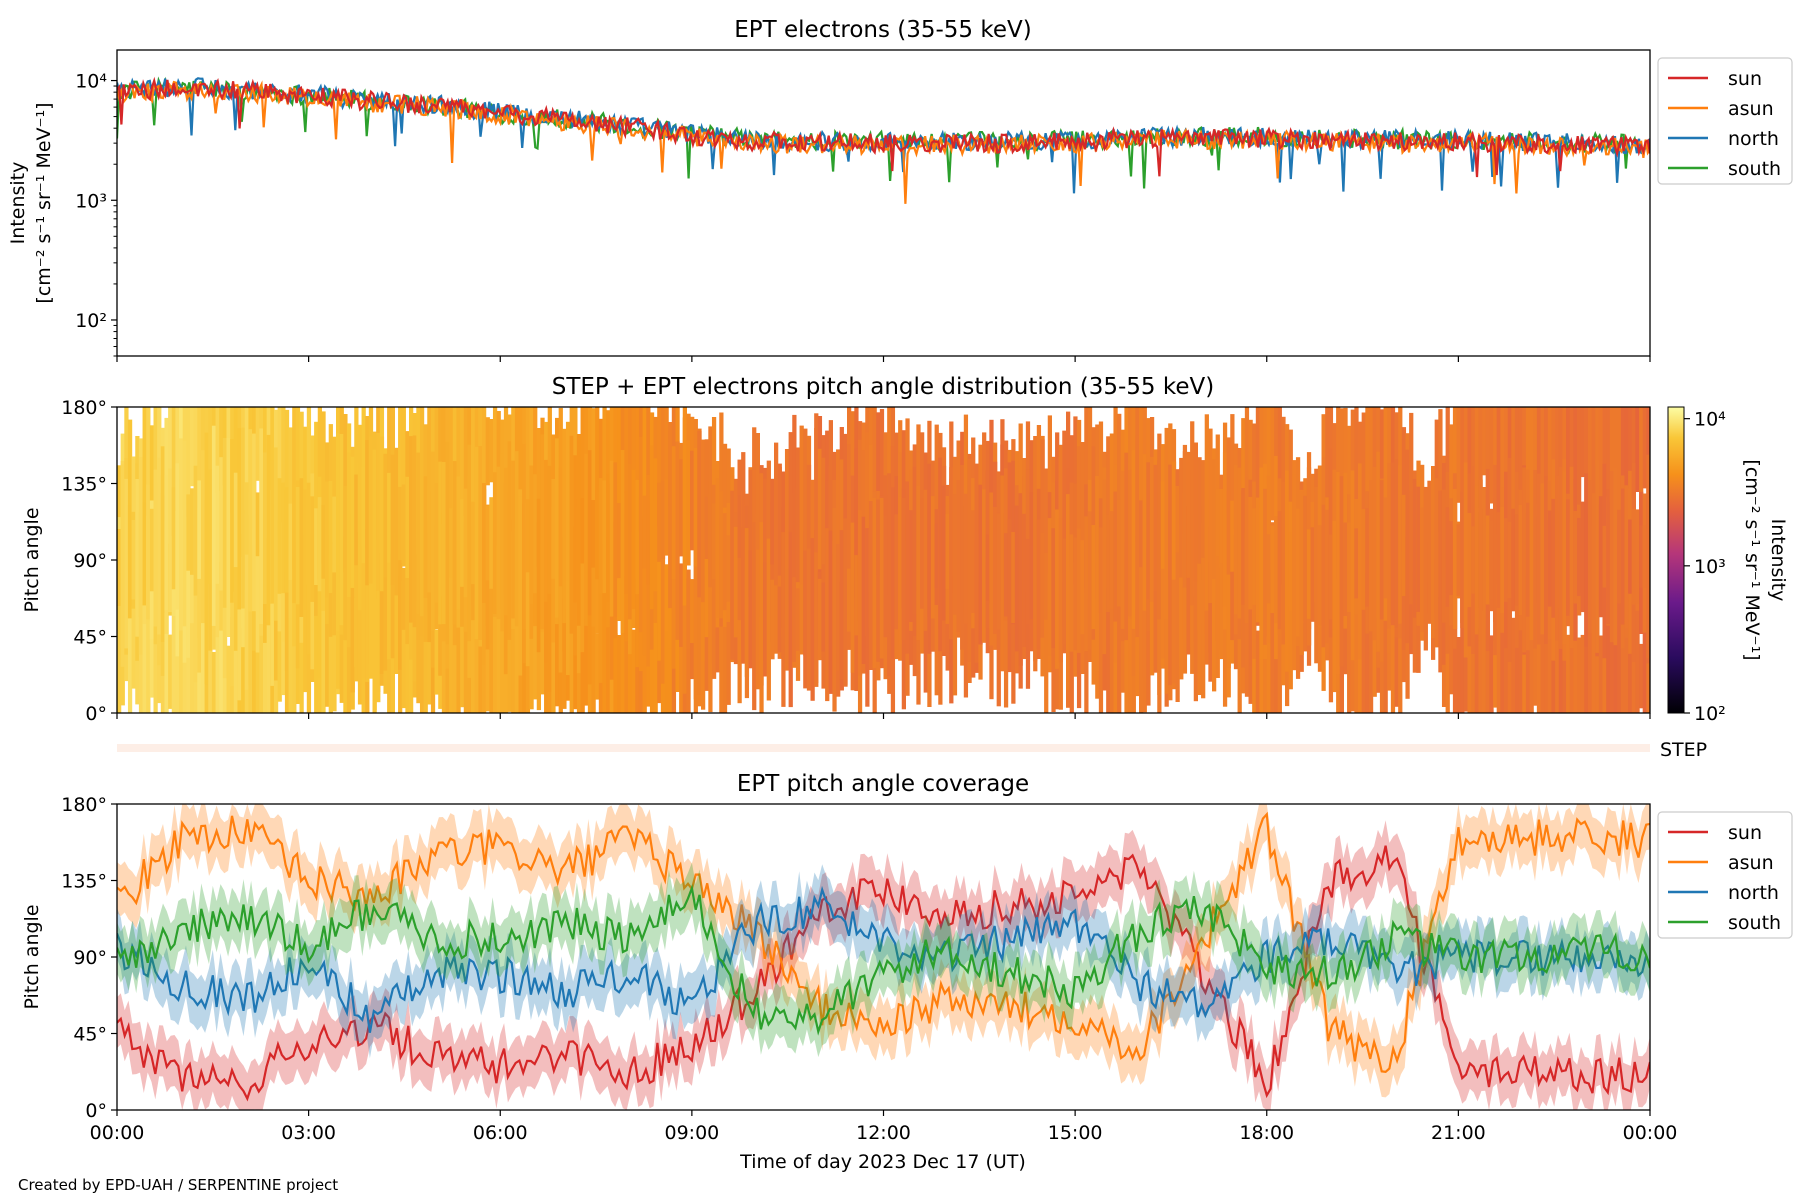 The height and width of the screenshot is (1200, 1800). Describe the element at coordinates (44, 202) in the screenshot. I see `panel1-ylabel-line2: [cm⁻² s⁻¹ sr⁻¹ MeV⁻¹]` at that location.